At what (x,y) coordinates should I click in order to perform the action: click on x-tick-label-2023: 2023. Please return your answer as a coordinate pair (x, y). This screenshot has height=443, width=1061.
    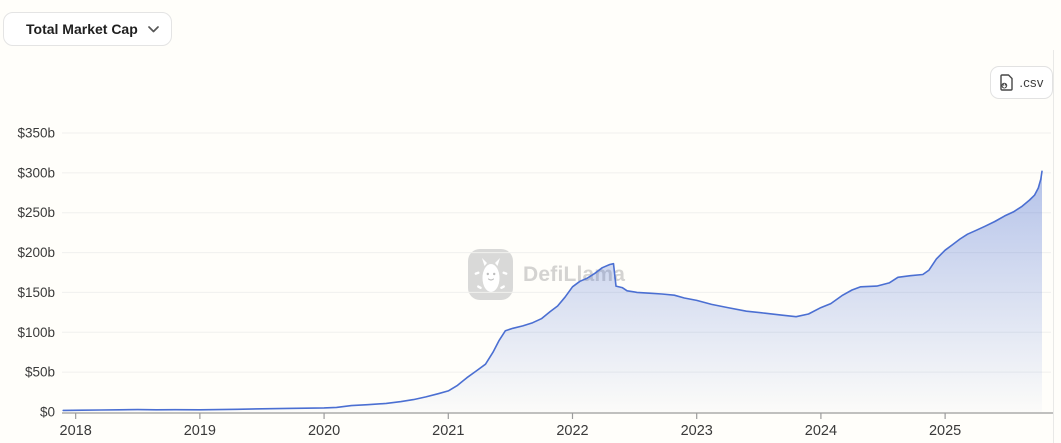
    Looking at the image, I should click on (697, 431).